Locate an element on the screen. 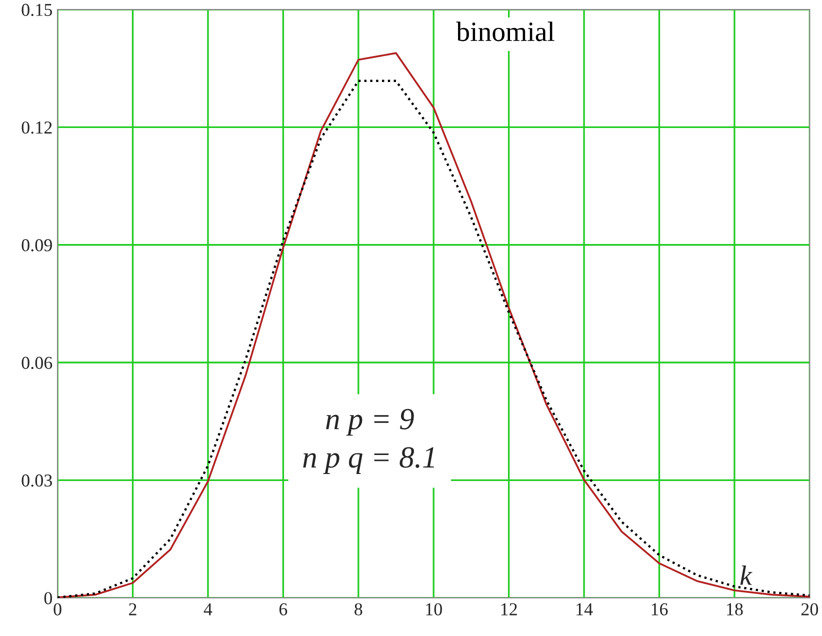  y-tick-label: 0.03 is located at coordinates (37, 480).